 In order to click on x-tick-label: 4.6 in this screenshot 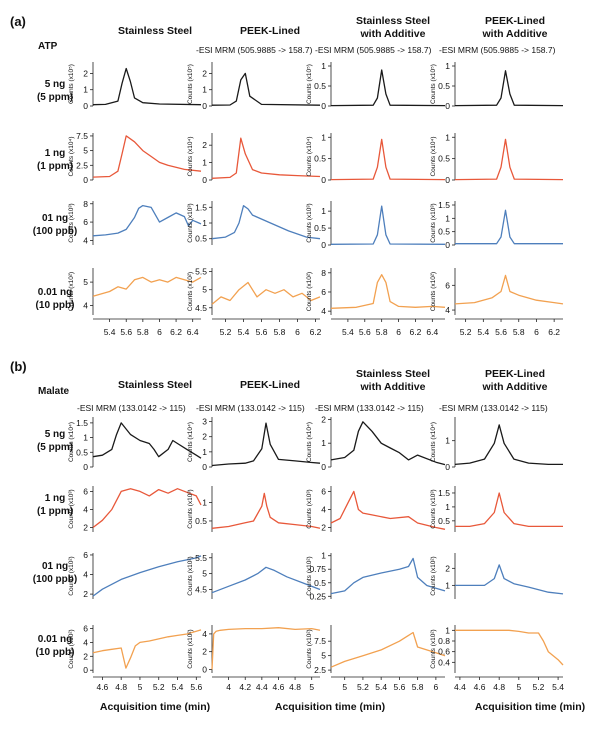, I will do `click(102, 687)`.